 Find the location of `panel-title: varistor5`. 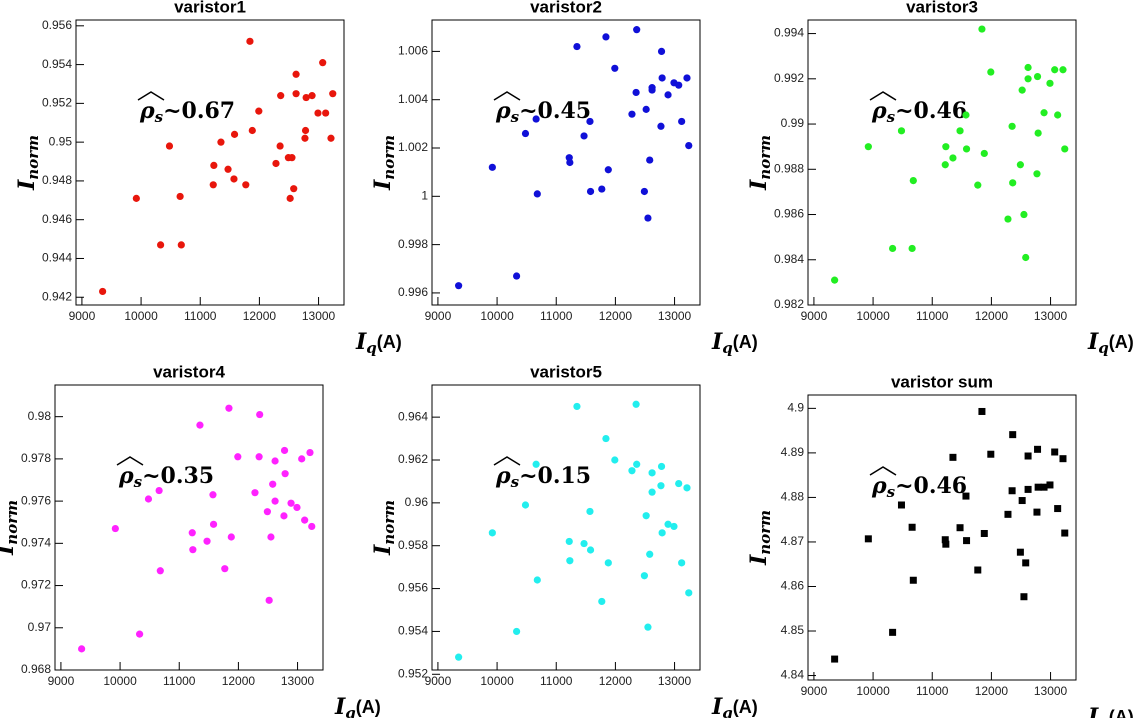

panel-title: varistor5 is located at coordinates (566, 371).